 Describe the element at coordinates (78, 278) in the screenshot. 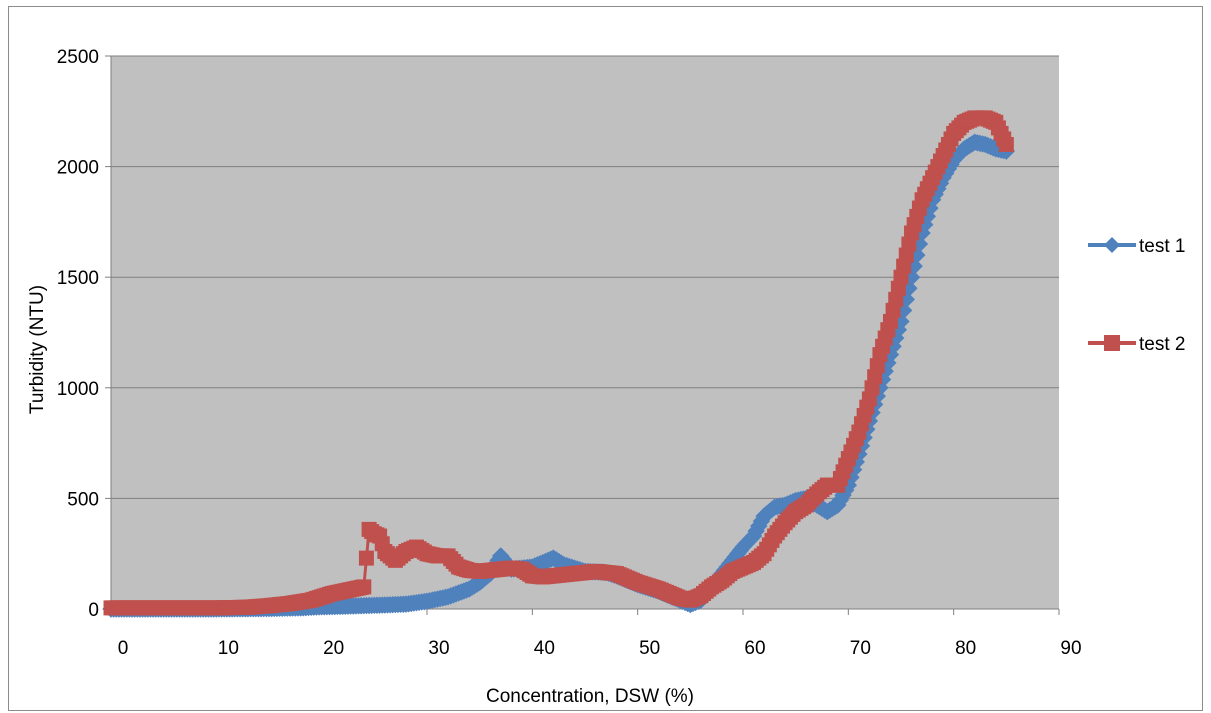

I see `y-tick-label: 1500` at that location.